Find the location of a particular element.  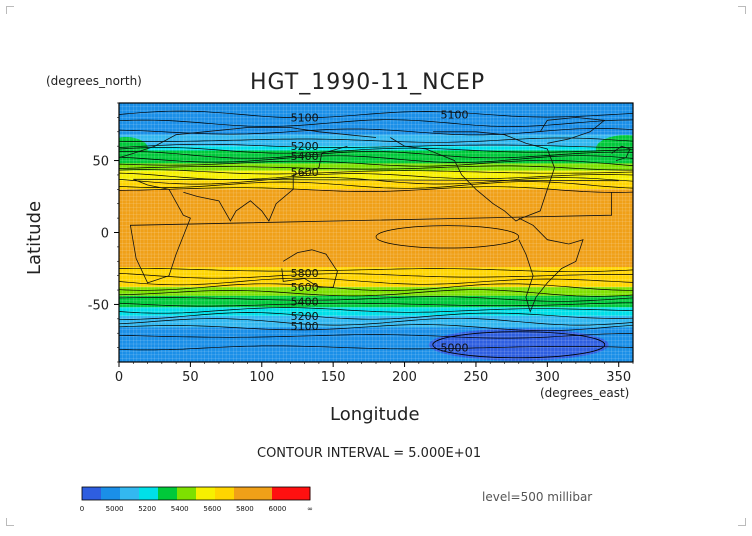

chart-title: HGT_1990-11_NCEP is located at coordinates (368, 82).